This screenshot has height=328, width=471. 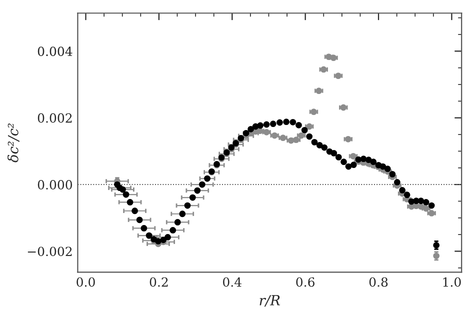 I want to click on x-axis-title: r/R, so click(x=270, y=301).